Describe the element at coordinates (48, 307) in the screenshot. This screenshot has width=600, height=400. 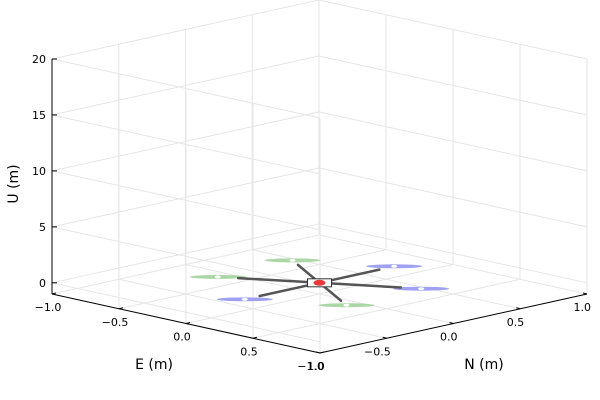
I see `e-tick-label: −1.0` at that location.